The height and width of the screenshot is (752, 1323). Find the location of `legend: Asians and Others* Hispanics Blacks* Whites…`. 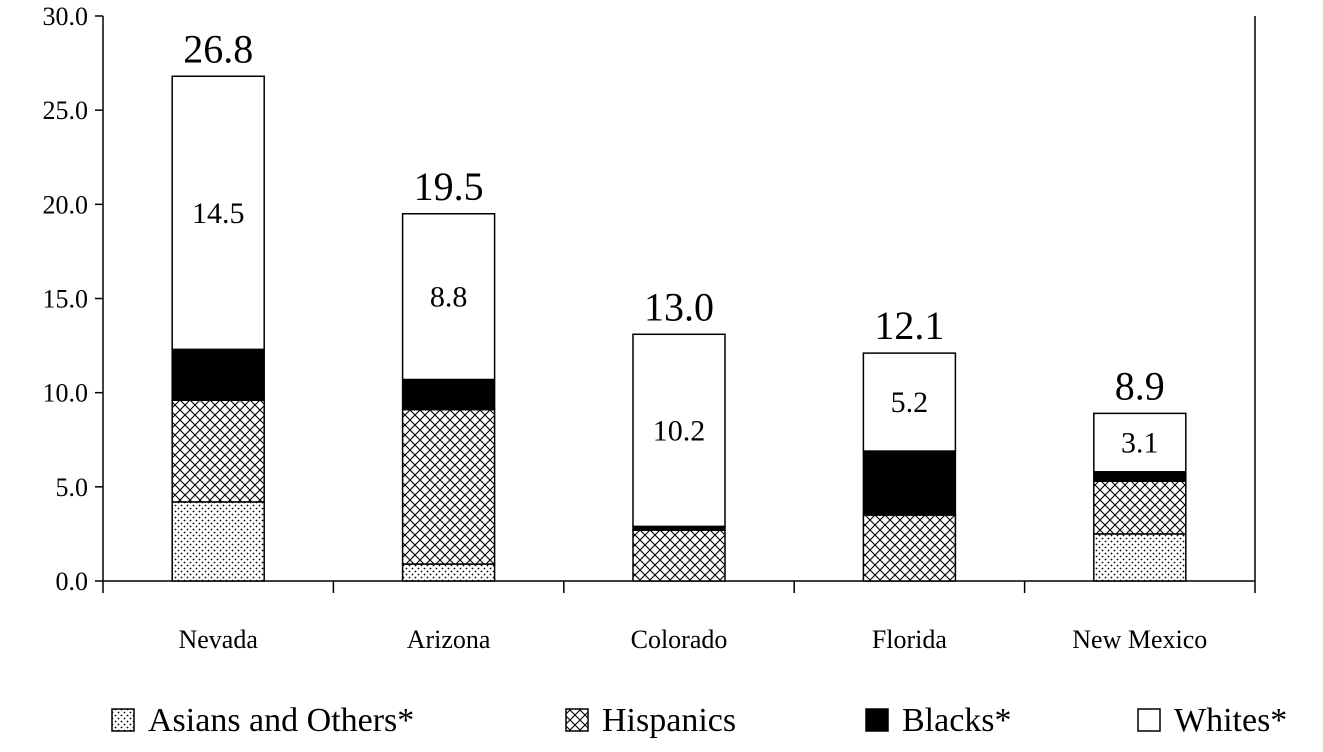

legend: Asians and Others* Hispanics Blacks* Whites… is located at coordinates (699, 720).